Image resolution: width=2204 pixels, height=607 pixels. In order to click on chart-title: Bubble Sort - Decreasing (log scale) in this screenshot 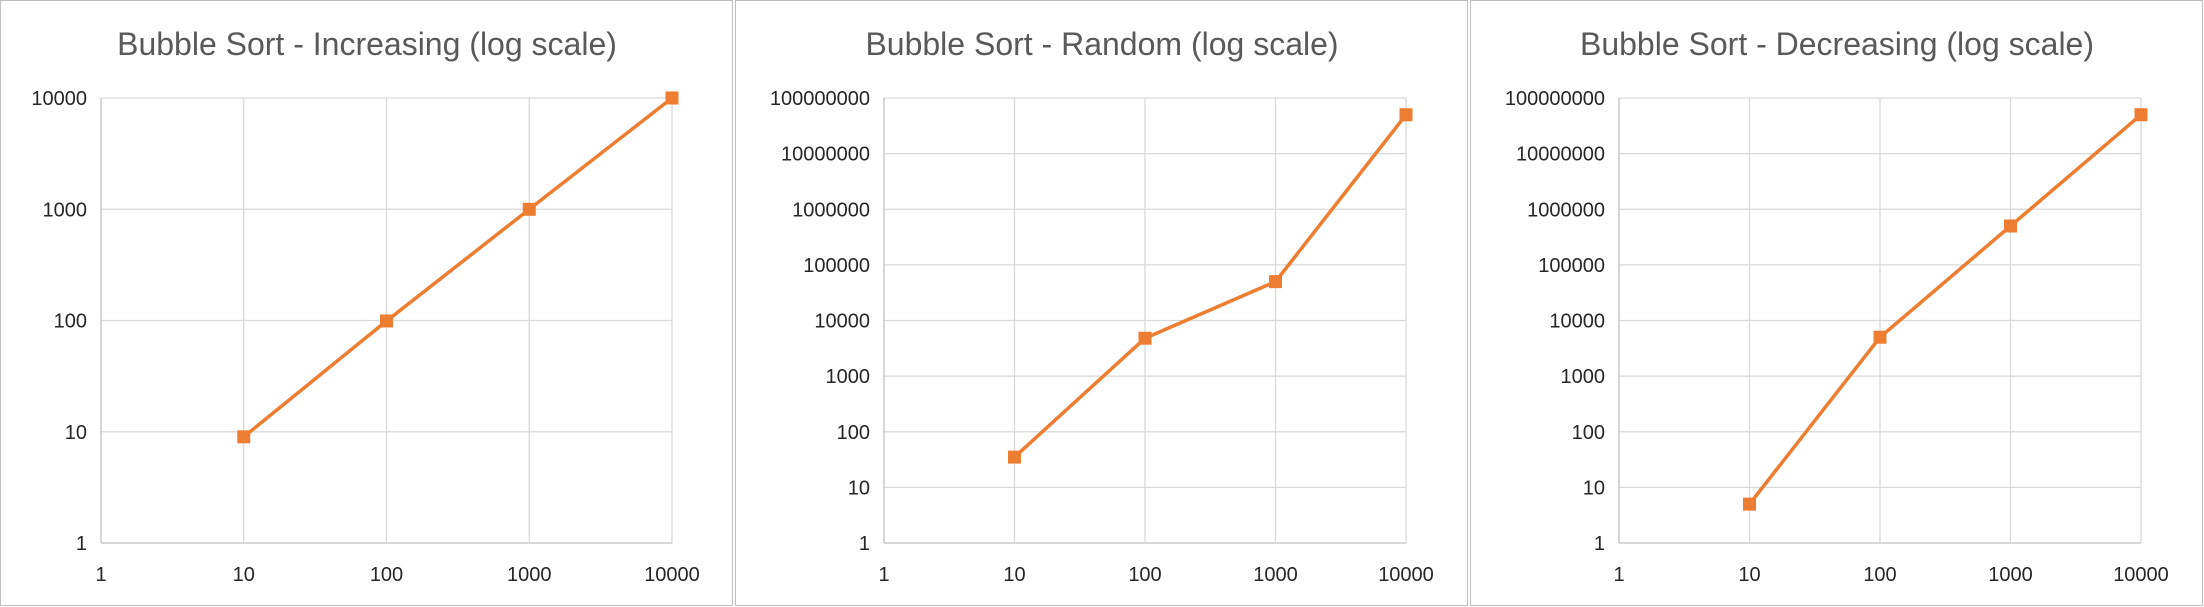, I will do `click(1837, 44)`.